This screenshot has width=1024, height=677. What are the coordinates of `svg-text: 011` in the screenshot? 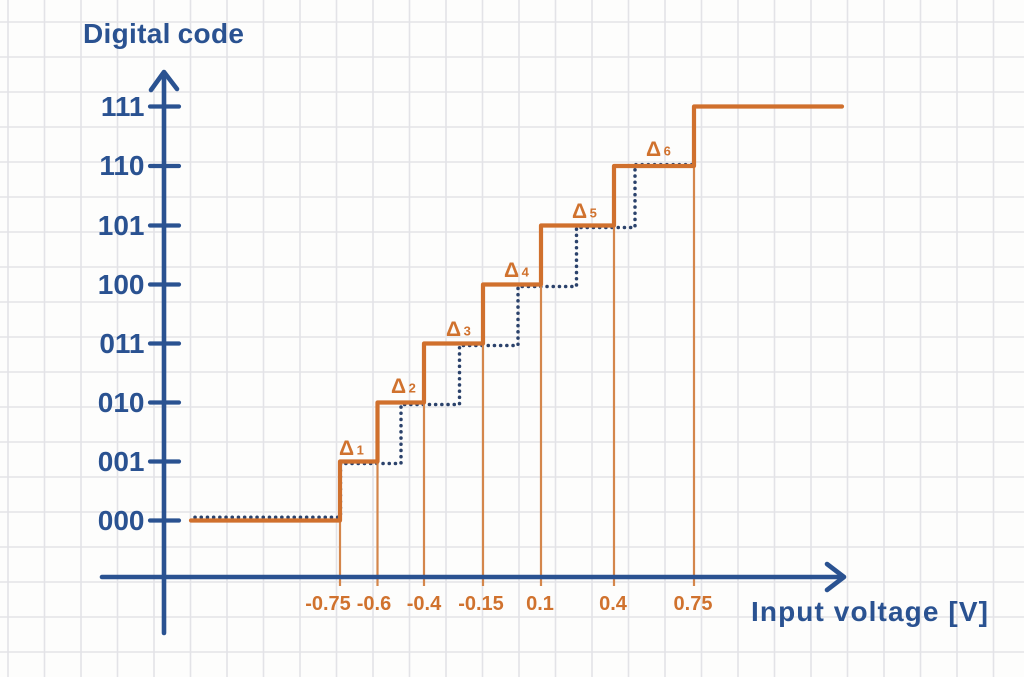 It's located at (121, 343).